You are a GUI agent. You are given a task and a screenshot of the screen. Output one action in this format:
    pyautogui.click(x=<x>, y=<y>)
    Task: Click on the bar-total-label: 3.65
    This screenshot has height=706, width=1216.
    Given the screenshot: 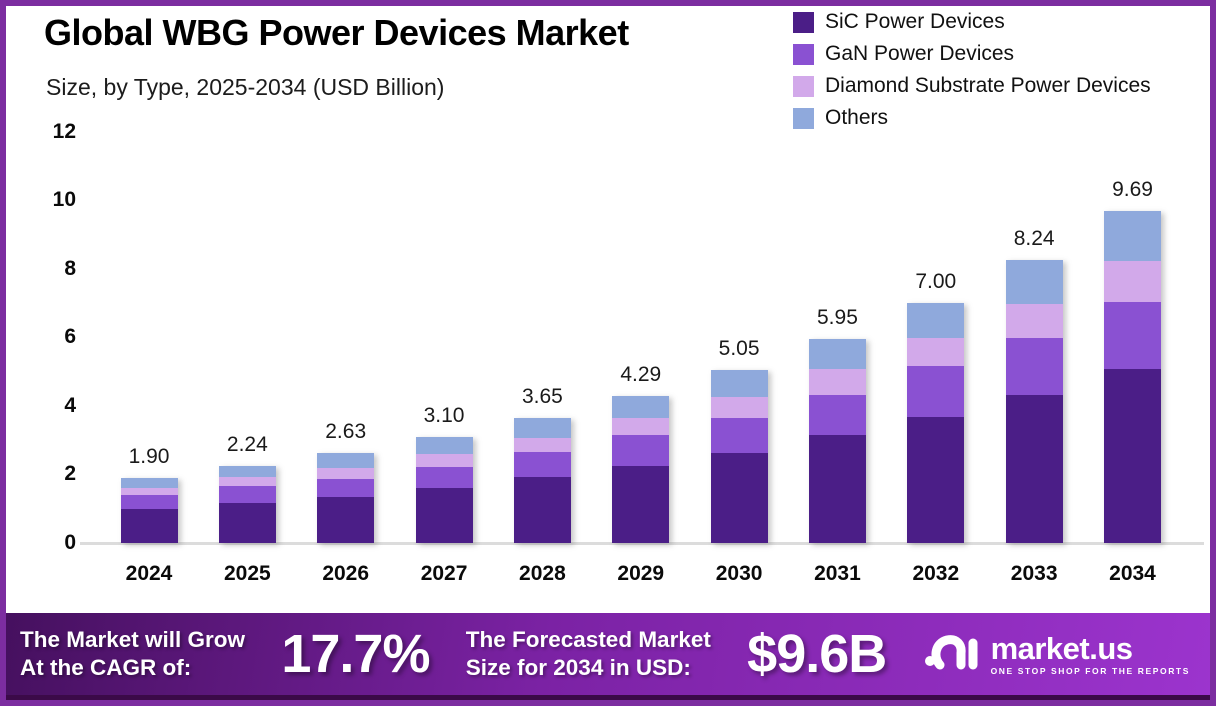 What is the action you would take?
    pyautogui.click(x=542, y=396)
    